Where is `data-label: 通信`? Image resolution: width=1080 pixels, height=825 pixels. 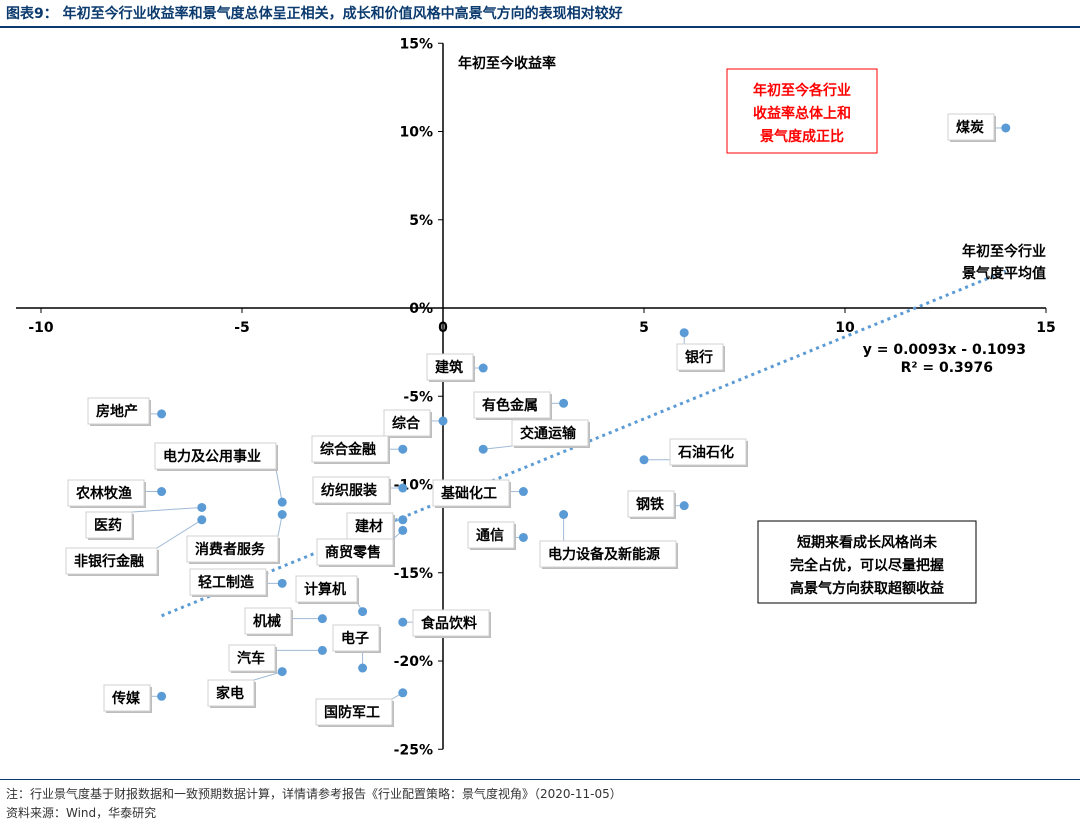 data-label: 通信 is located at coordinates (490, 535).